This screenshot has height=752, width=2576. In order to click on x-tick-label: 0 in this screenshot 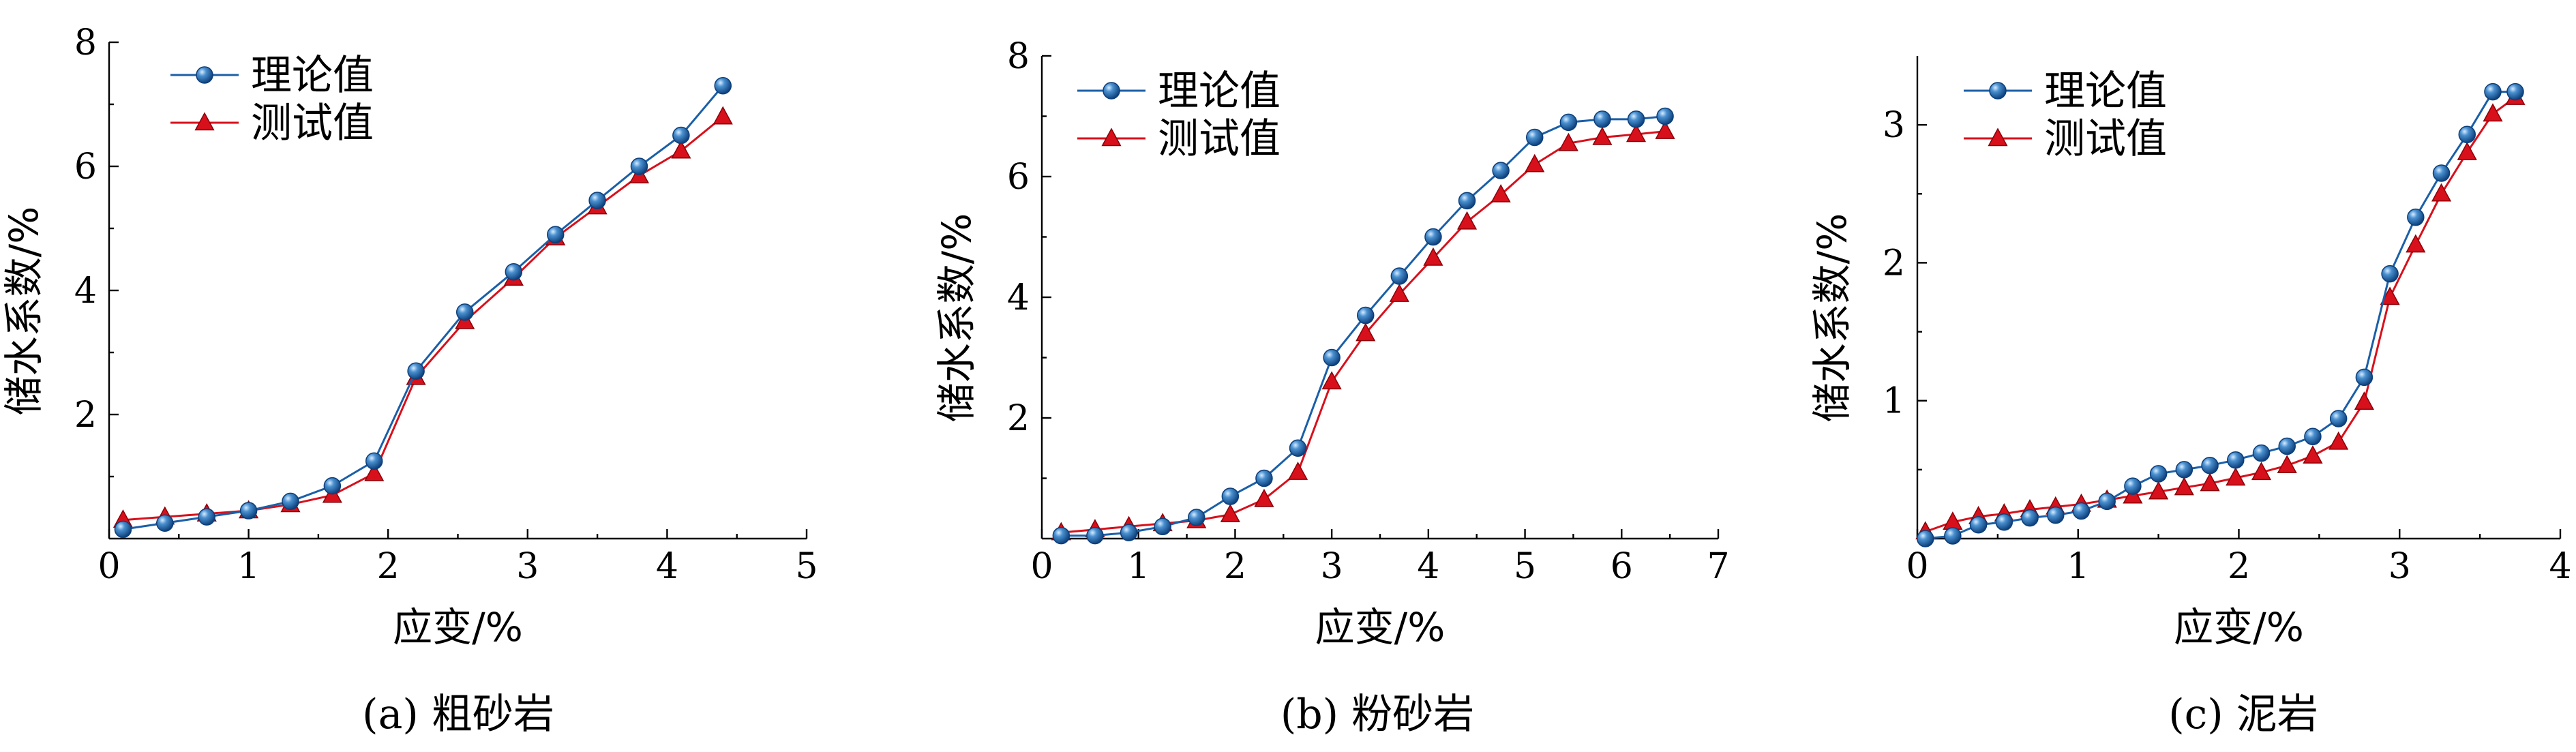, I will do `click(1041, 566)`.